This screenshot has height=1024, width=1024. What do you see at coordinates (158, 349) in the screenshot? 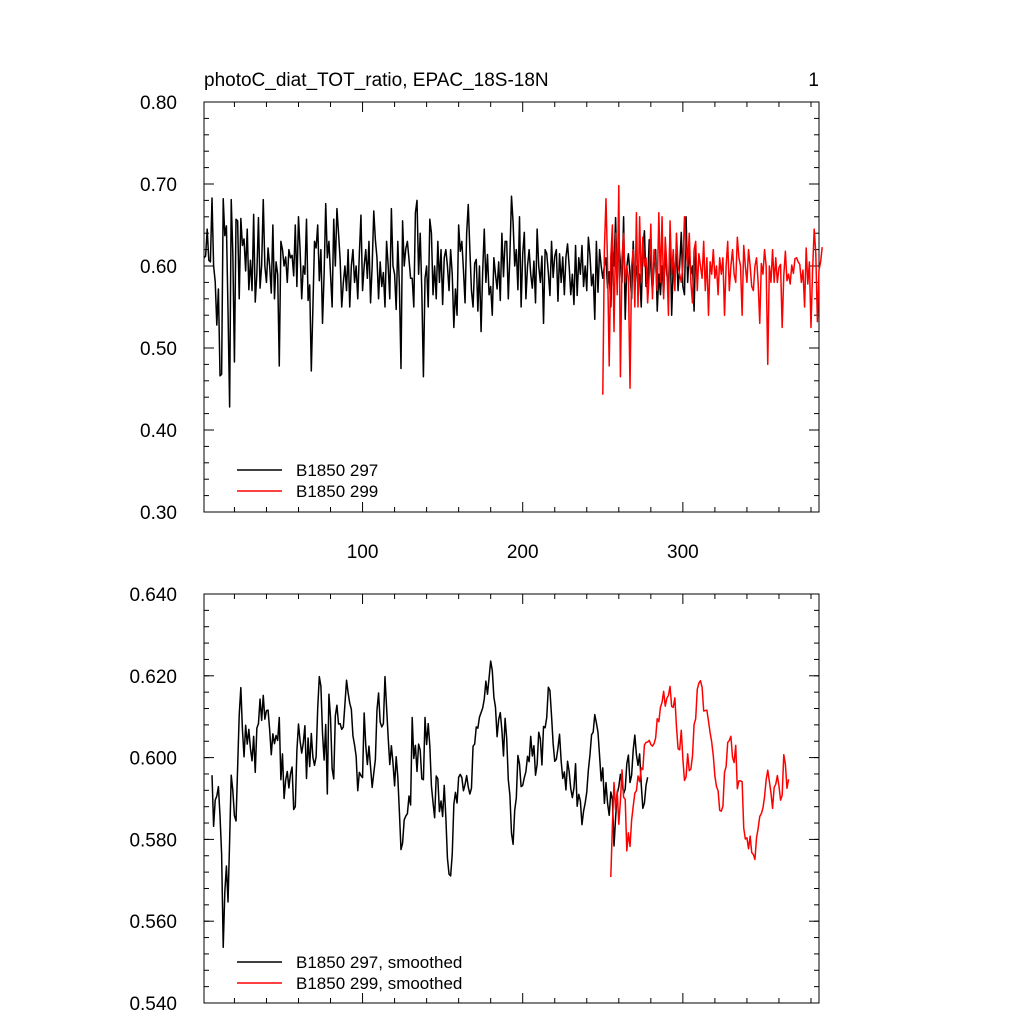
I see `y-tick-label: 0.50` at bounding box center [158, 349].